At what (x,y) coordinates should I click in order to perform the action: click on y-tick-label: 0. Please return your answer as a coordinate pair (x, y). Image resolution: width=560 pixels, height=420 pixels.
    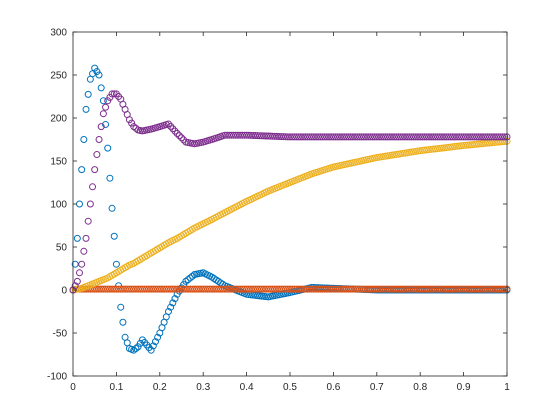
    Looking at the image, I should click on (64, 291).